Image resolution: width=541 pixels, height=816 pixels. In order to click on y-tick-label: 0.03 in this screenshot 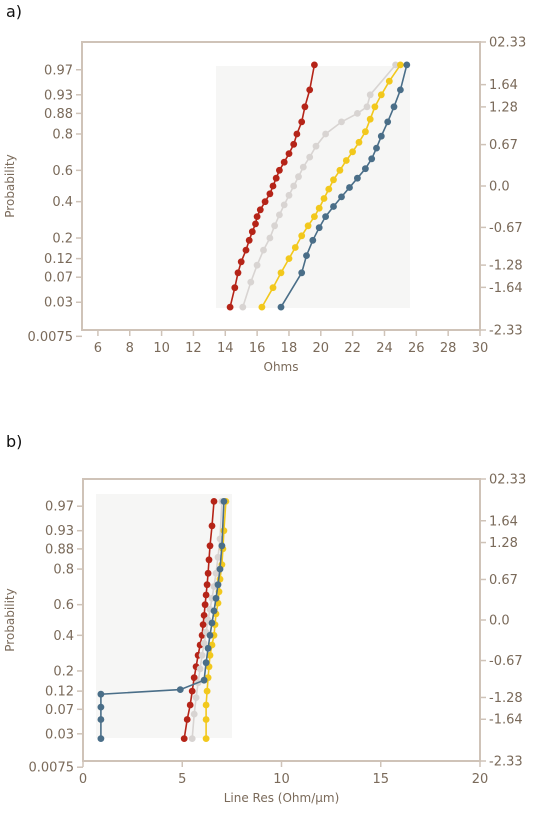, I will do `click(58, 303)`.